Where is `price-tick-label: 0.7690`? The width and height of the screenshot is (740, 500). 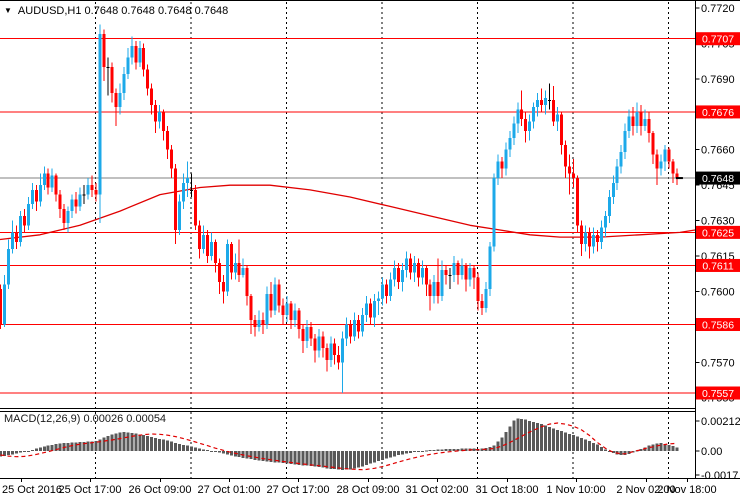
price-tick-label: 0.7690 is located at coordinates (718, 80).